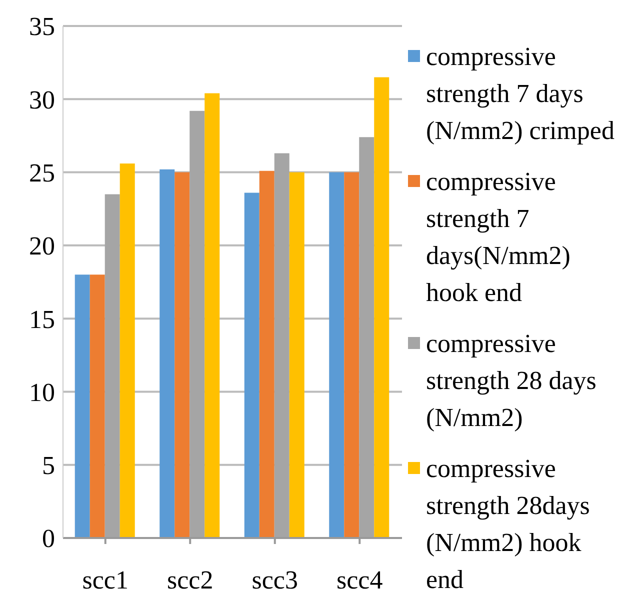  What do you see at coordinates (190, 579) in the screenshot?
I see `x-tick-label: scc2` at bounding box center [190, 579].